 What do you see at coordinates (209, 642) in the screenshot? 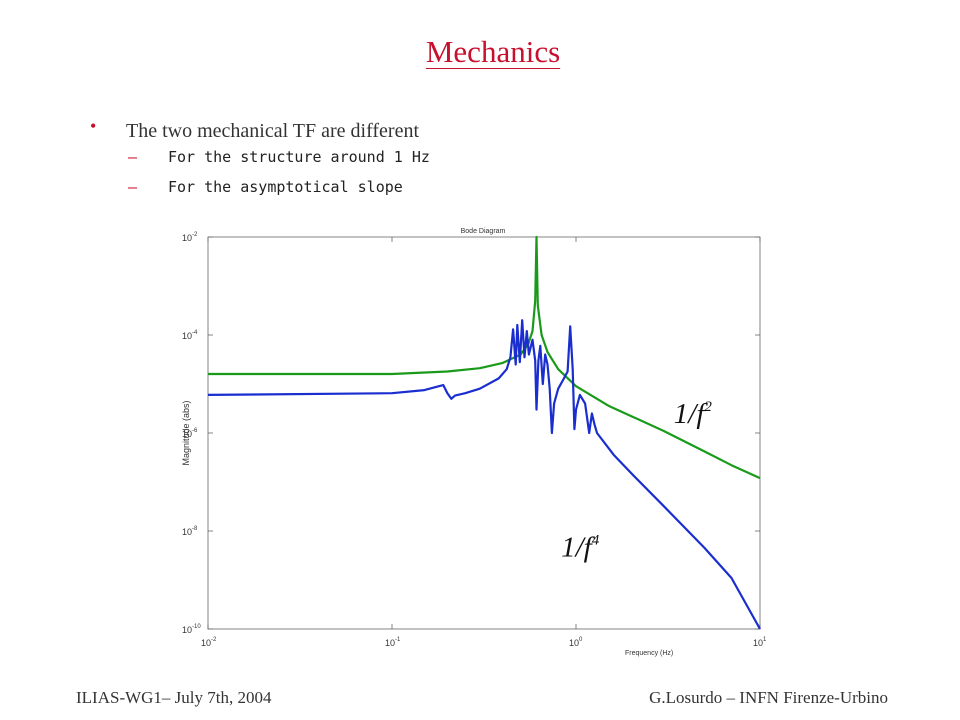
I see `x-tick-label: 10⁻²` at bounding box center [209, 642].